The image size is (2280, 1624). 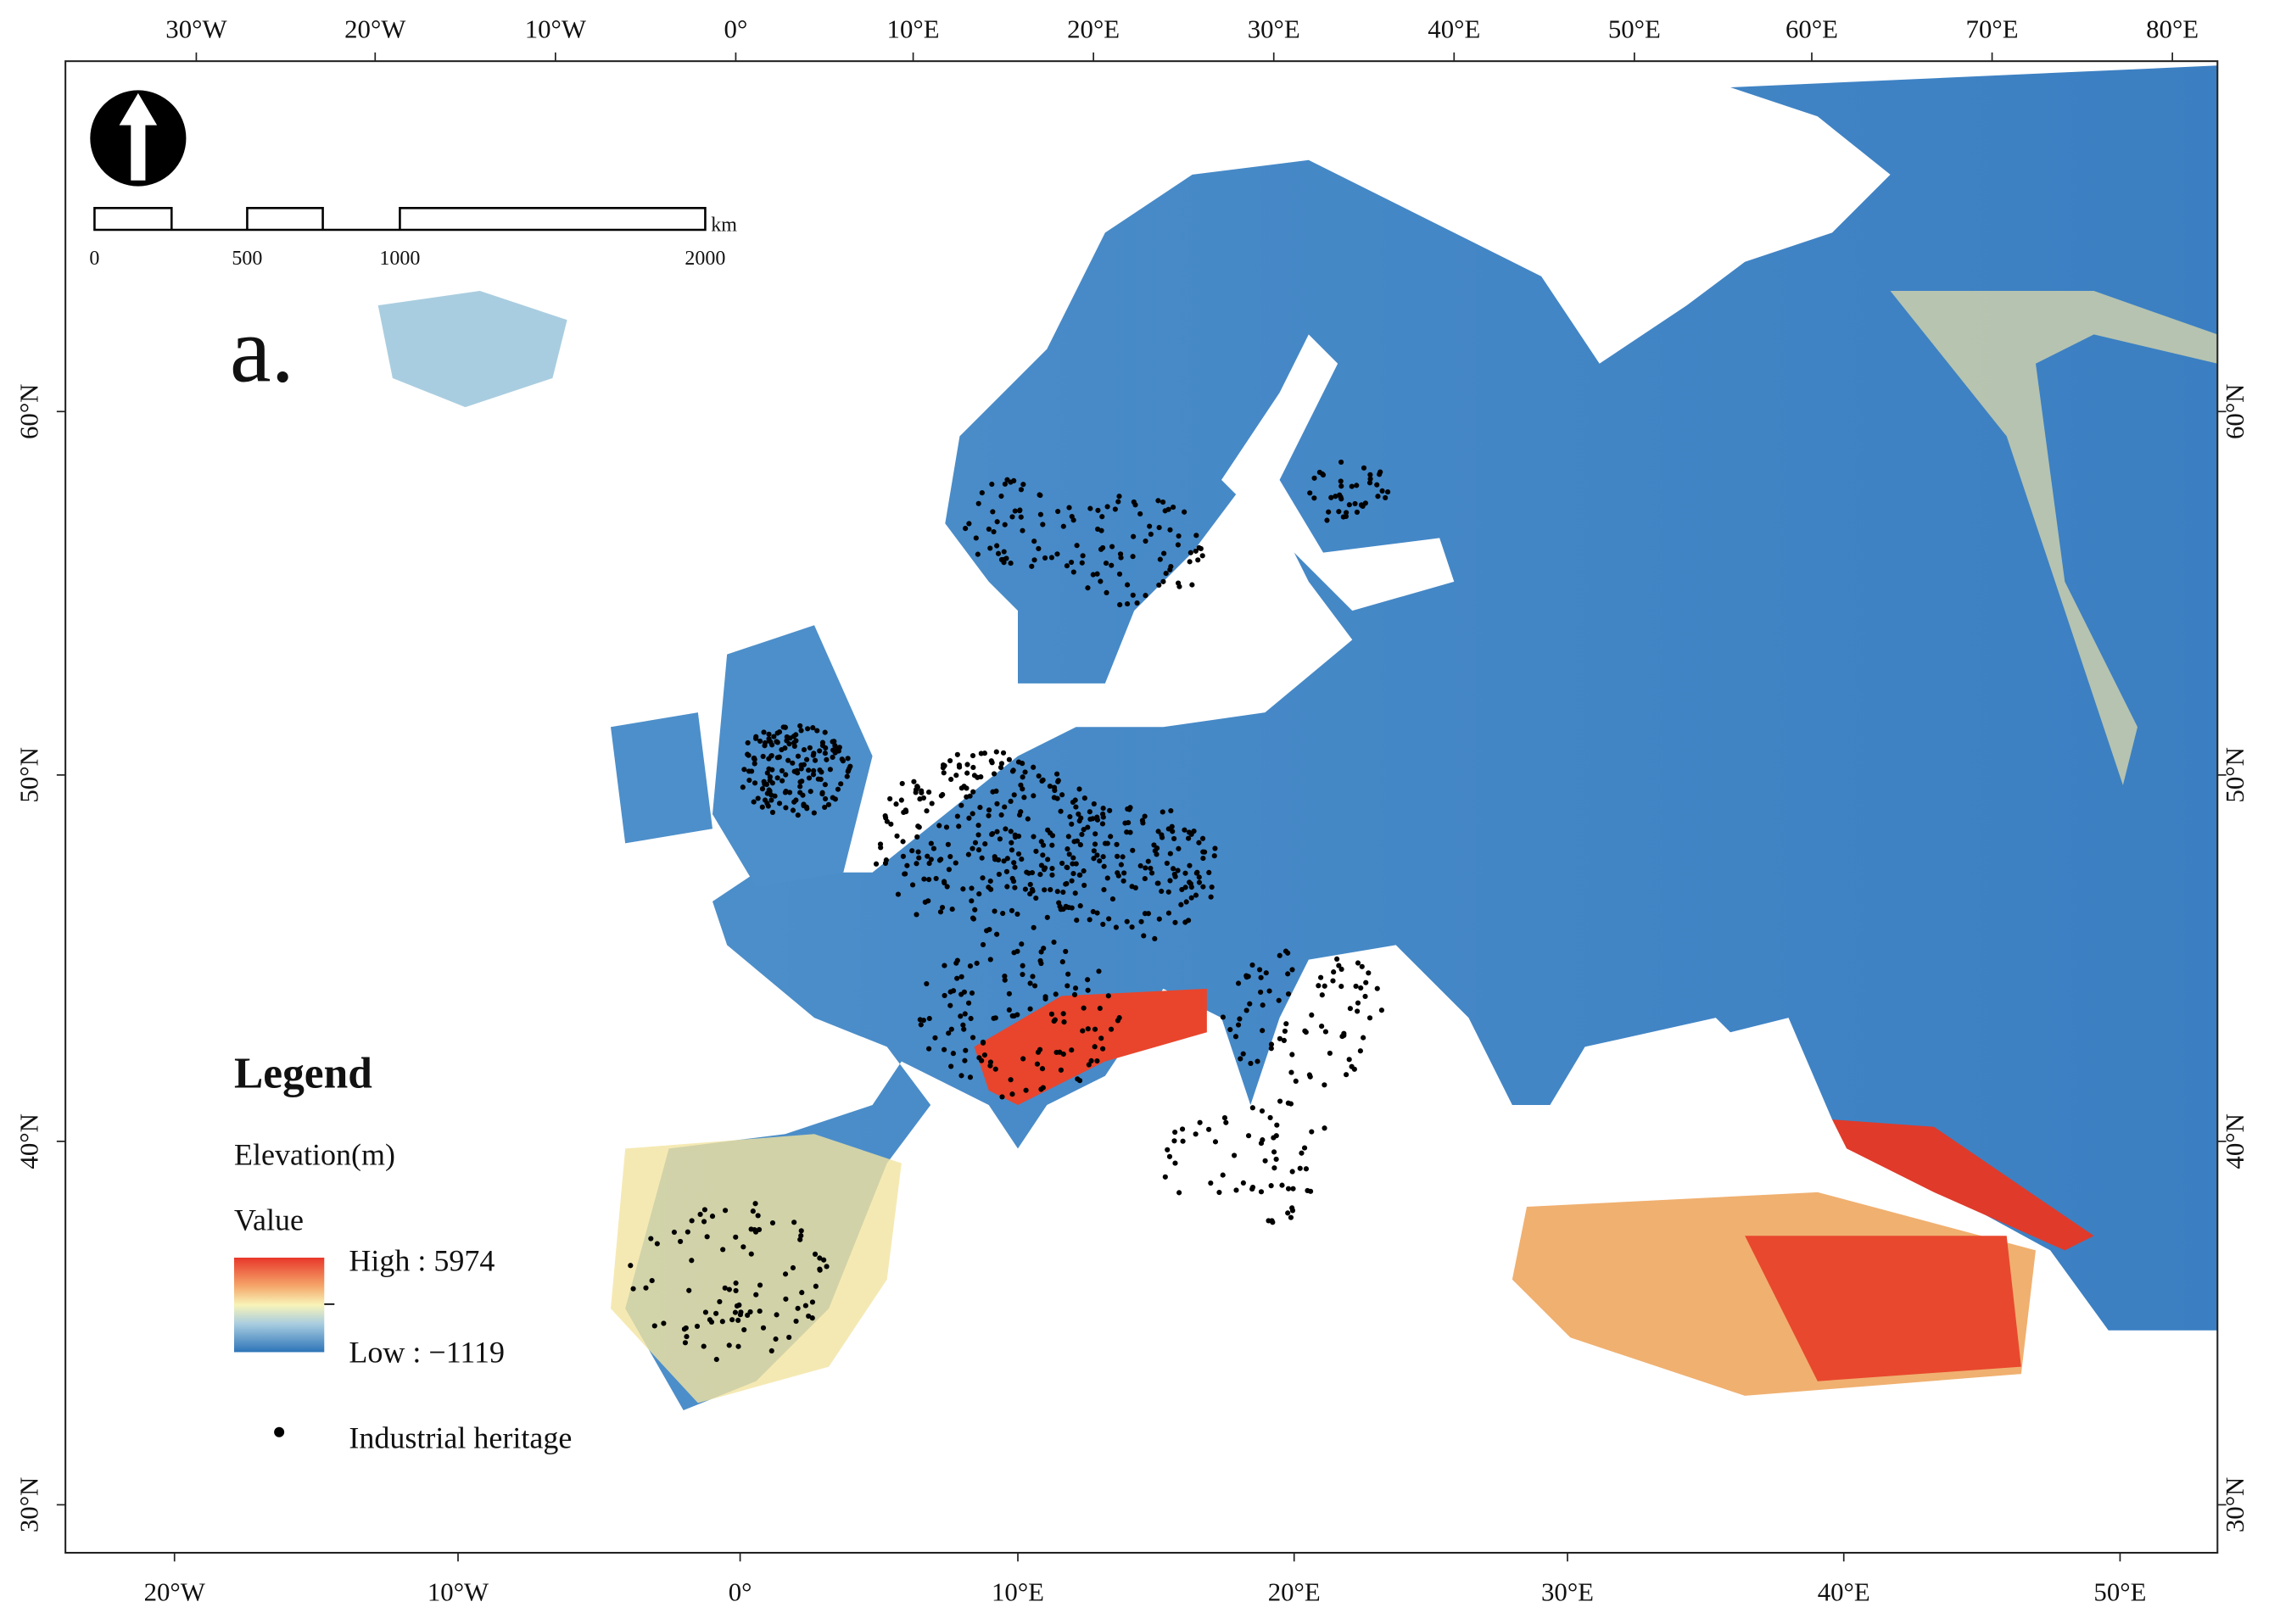 What do you see at coordinates (94, 259) in the screenshot?
I see `scale-label: 0` at bounding box center [94, 259].